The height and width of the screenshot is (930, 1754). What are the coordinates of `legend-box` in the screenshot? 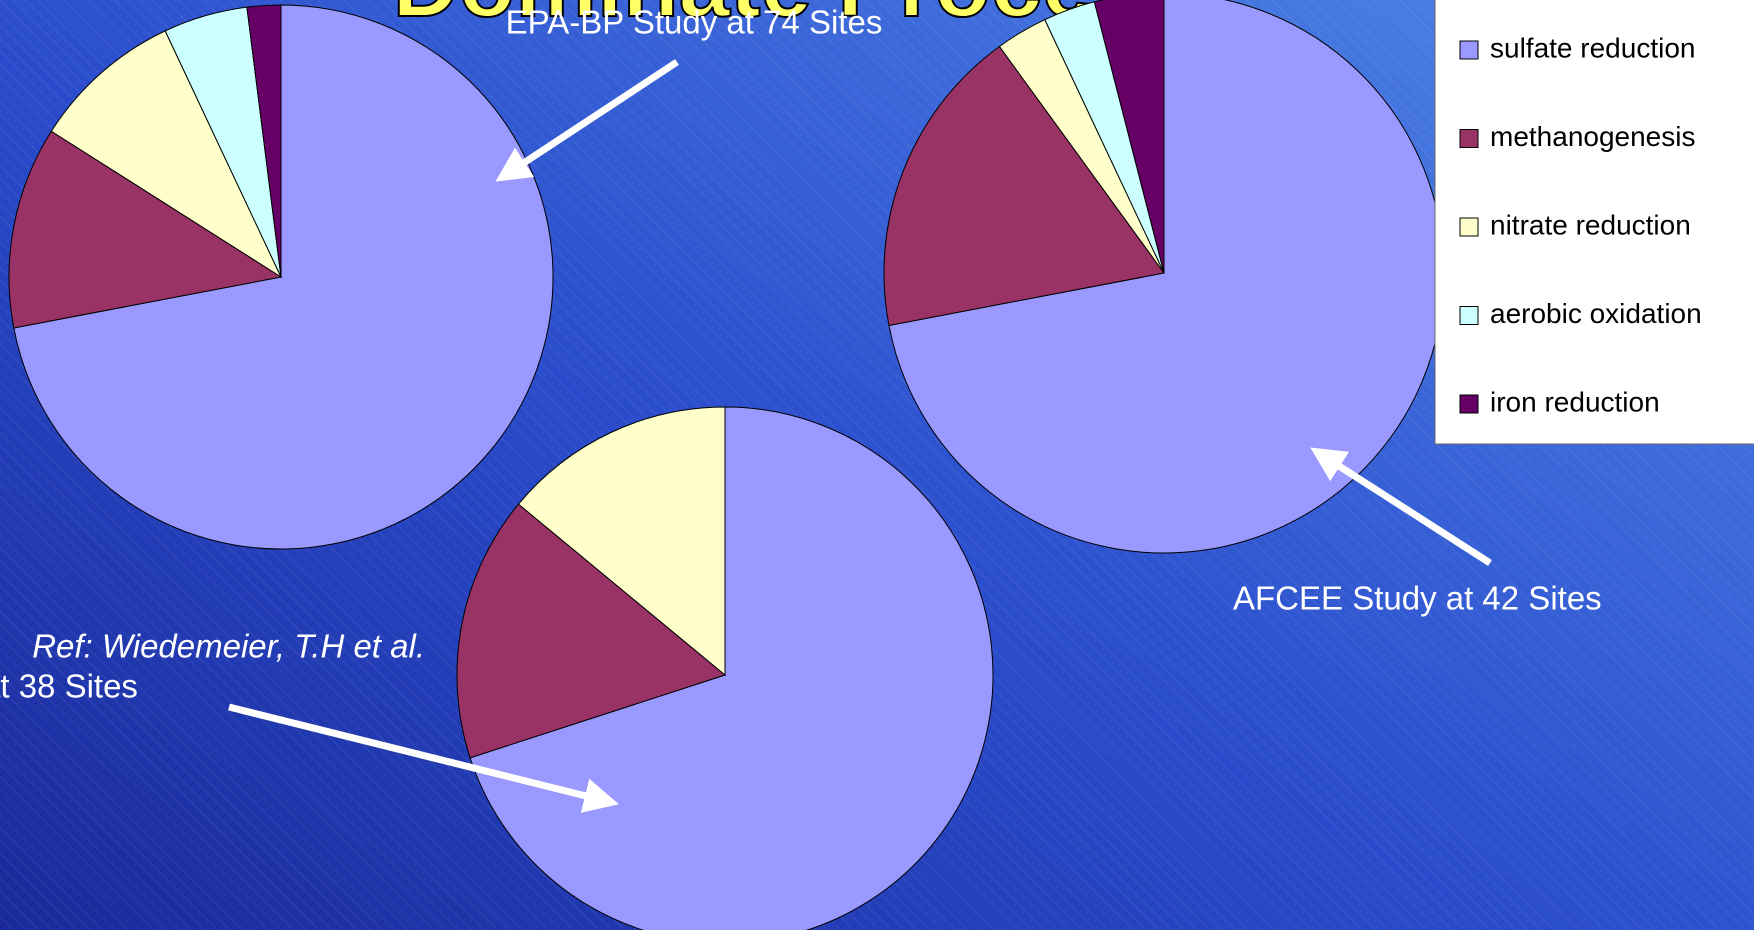 It's located at (1594, 222).